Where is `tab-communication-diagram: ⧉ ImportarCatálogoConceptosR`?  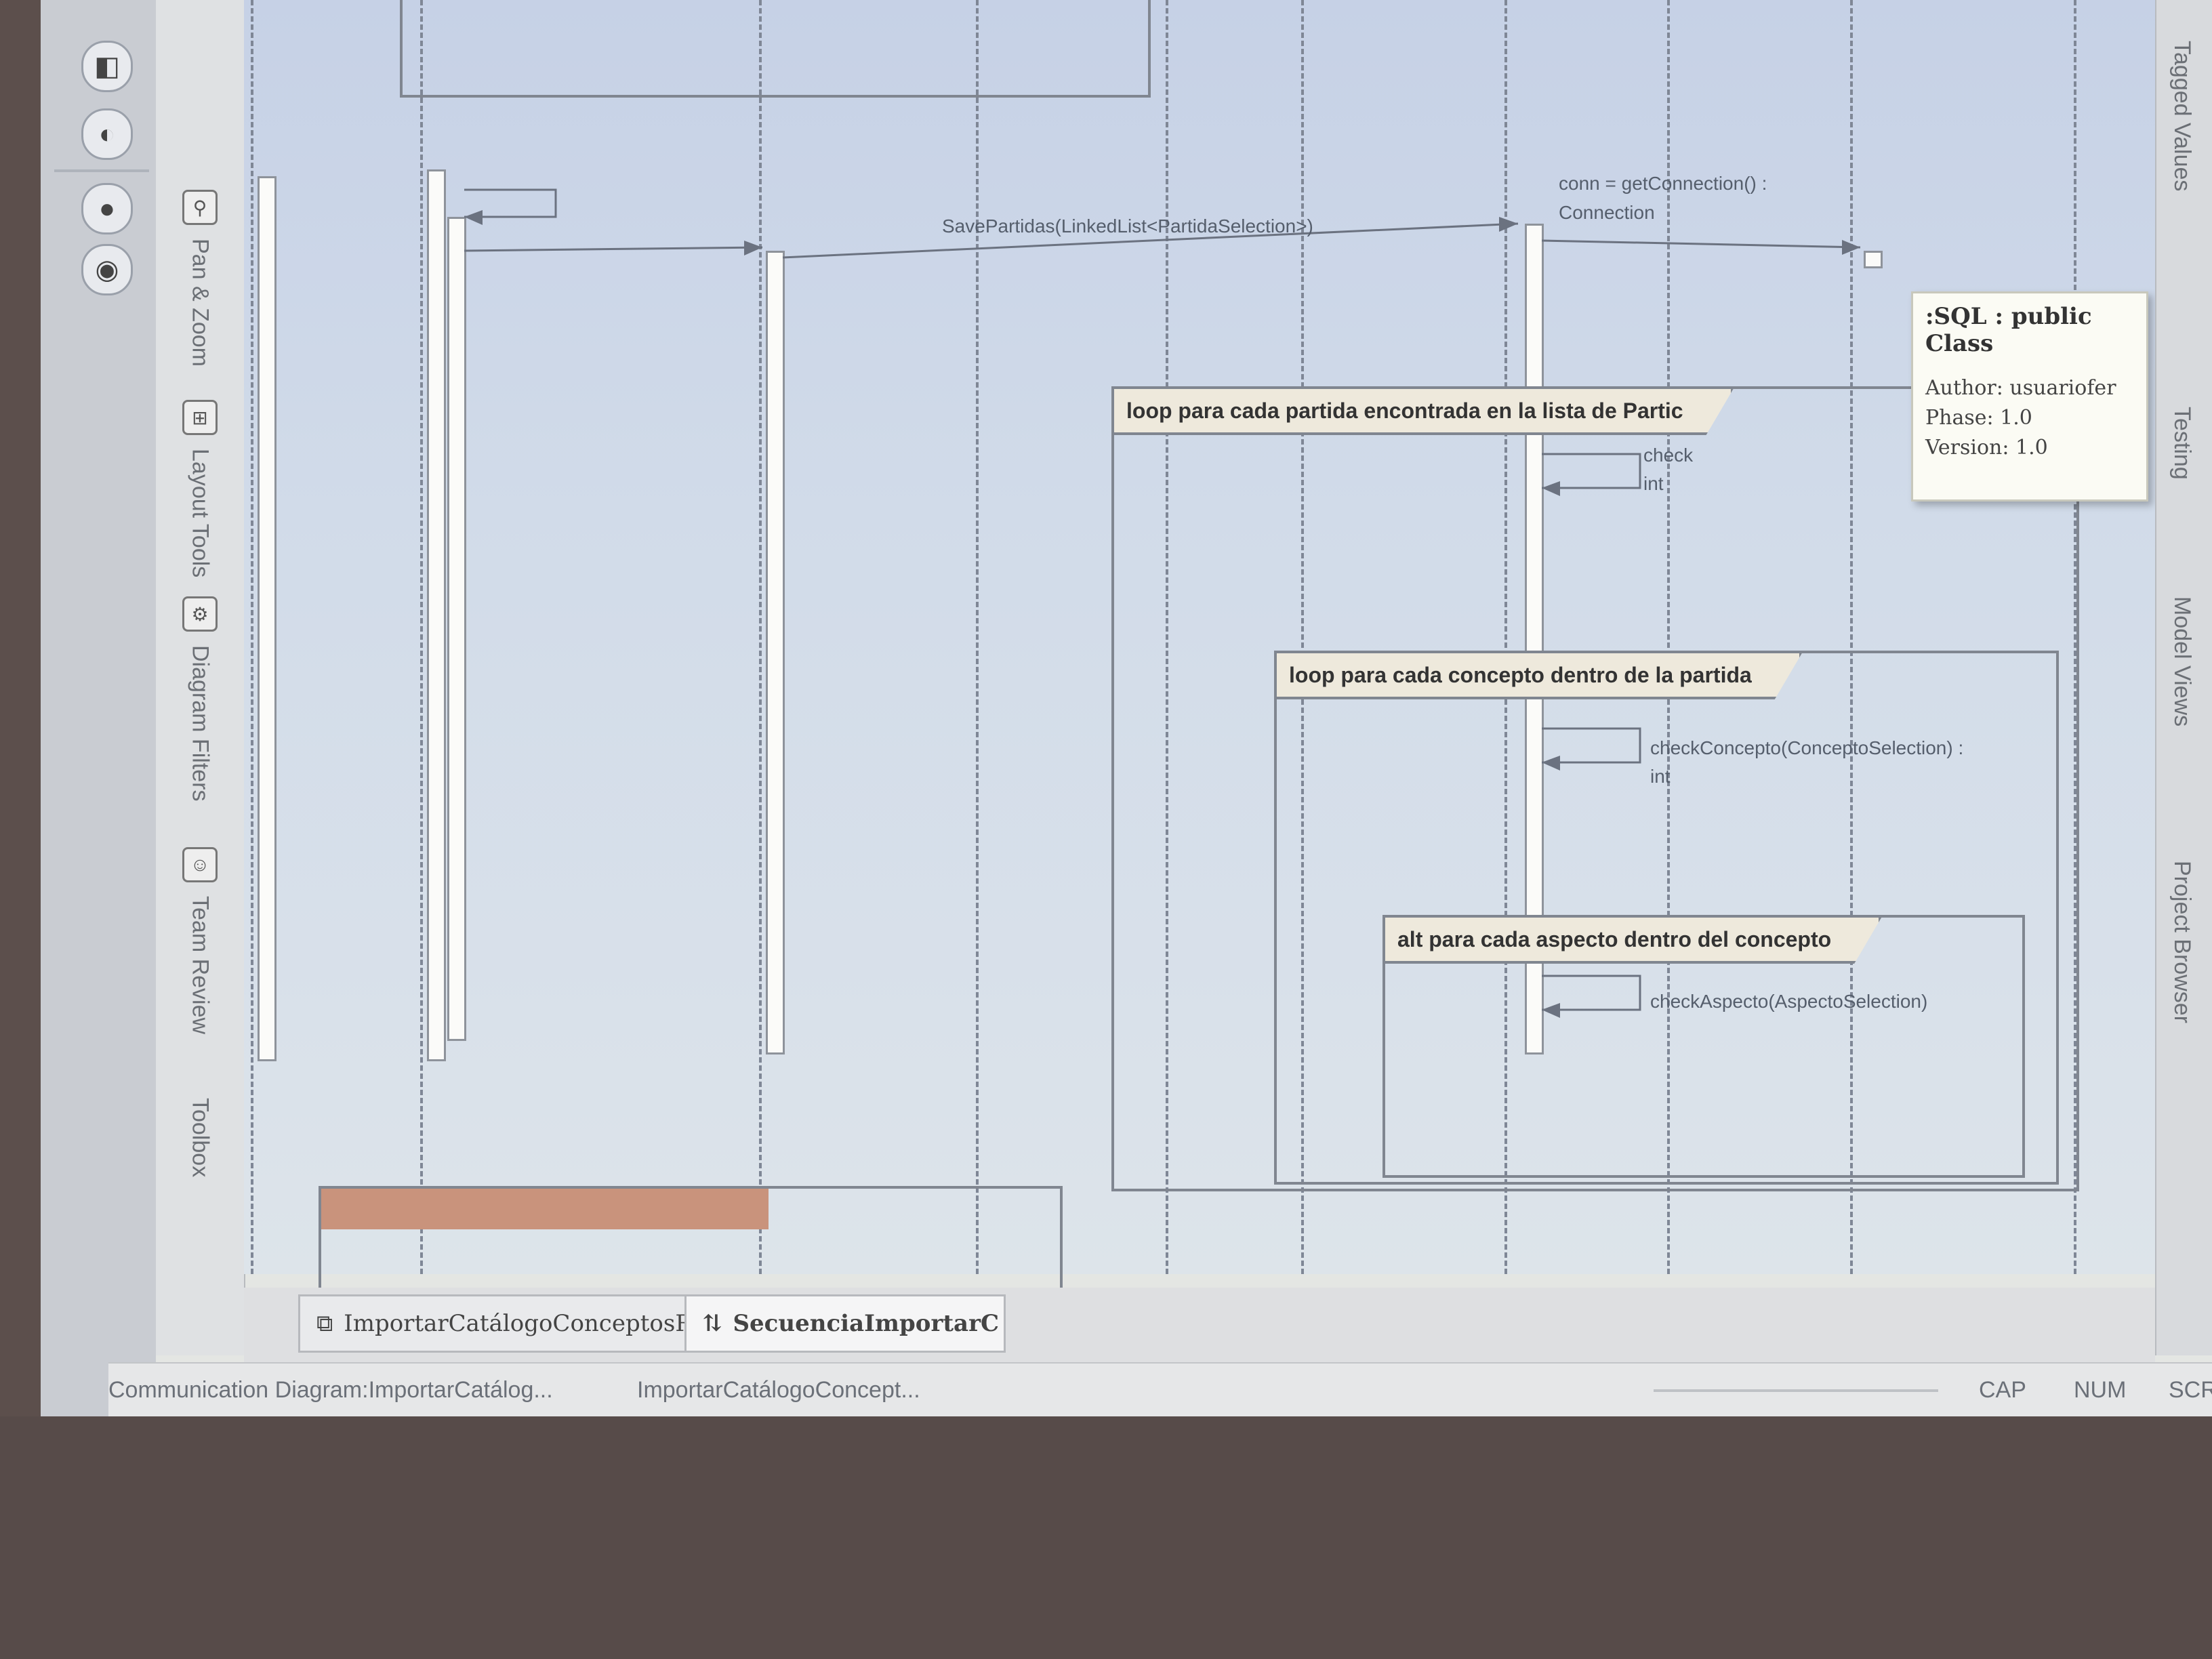 tab-communication-diagram: ⧉ ImportarCatálogoConceptosR is located at coordinates (495, 1324).